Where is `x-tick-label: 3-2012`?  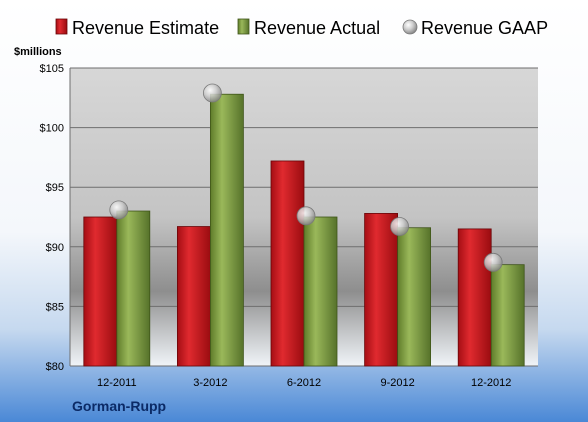 x-tick-label: 3-2012 is located at coordinates (210, 383).